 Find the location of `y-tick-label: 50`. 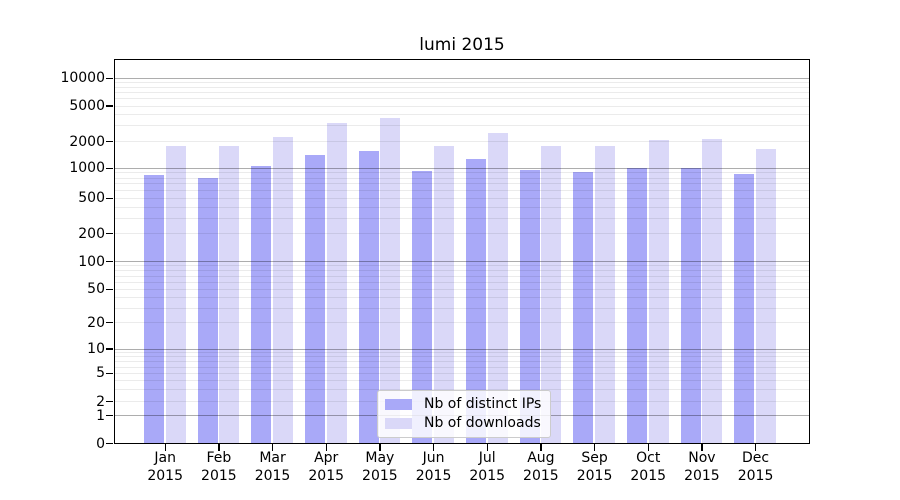

y-tick-label: 50 is located at coordinates (96, 289).